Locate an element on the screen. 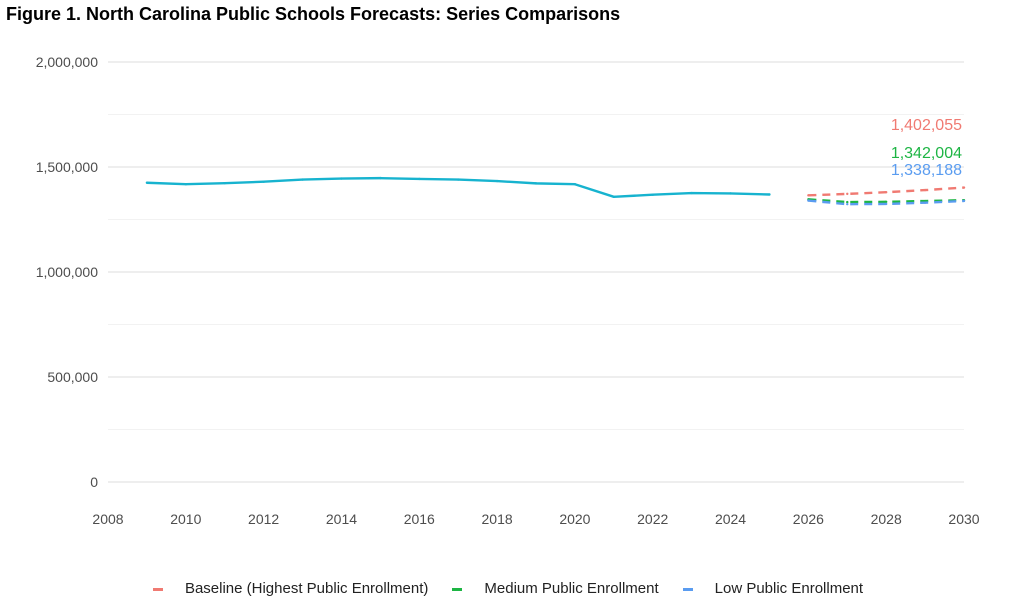 The height and width of the screenshot is (613, 1014). x-tick-label: 2024 is located at coordinates (730, 519).